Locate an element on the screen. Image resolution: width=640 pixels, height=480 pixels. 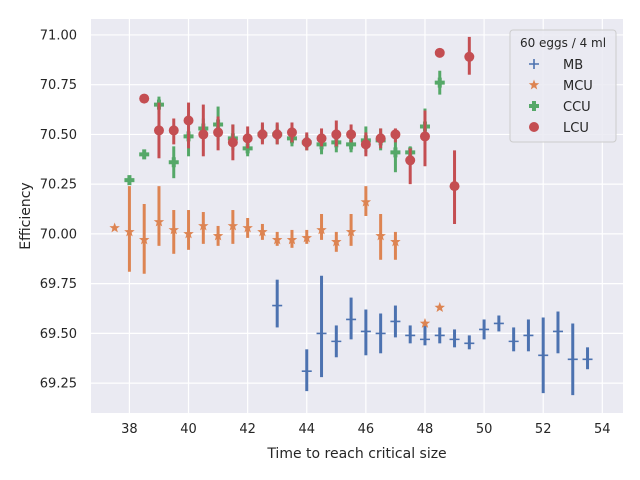
legend-item-ccu: CCU is located at coordinates (560, 107).